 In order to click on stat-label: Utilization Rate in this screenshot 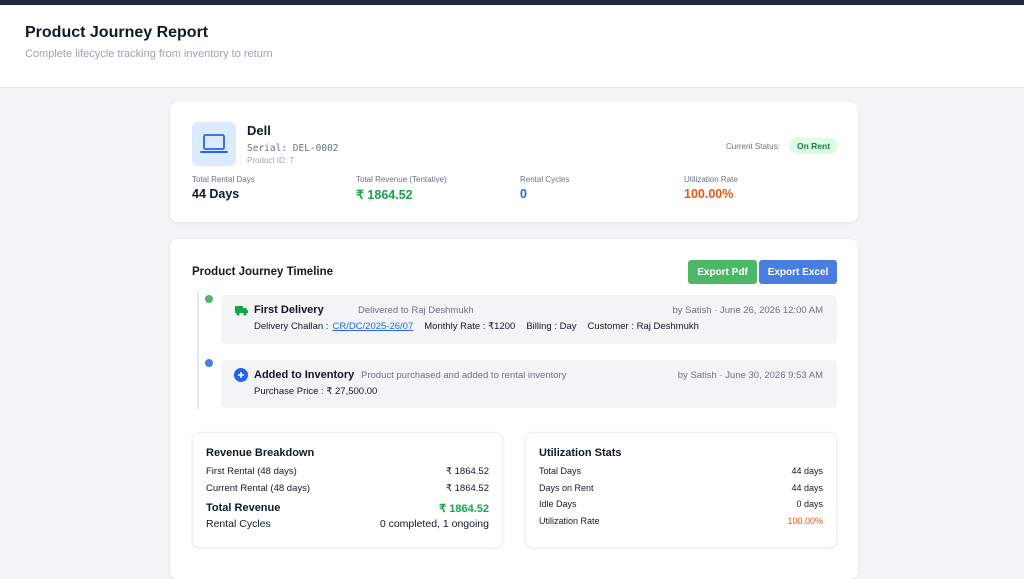, I will do `click(711, 179)`.